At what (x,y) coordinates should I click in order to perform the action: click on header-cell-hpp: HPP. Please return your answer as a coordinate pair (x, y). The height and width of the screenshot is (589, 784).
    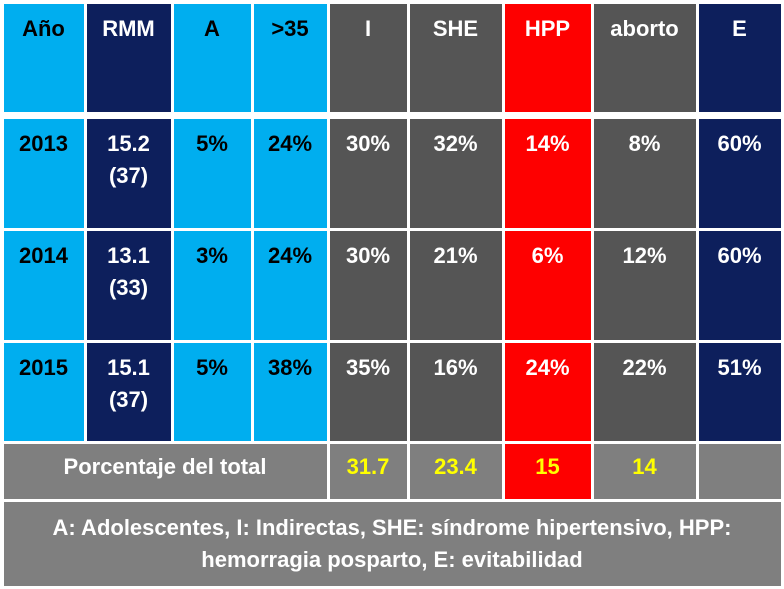
    Looking at the image, I should click on (547, 57).